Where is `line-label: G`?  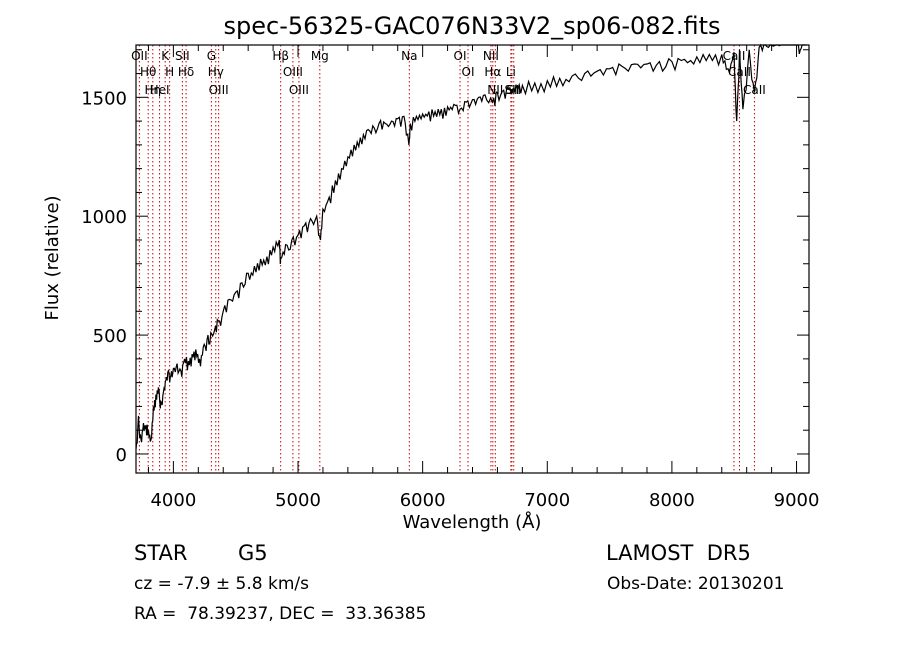 line-label: G is located at coordinates (211, 56).